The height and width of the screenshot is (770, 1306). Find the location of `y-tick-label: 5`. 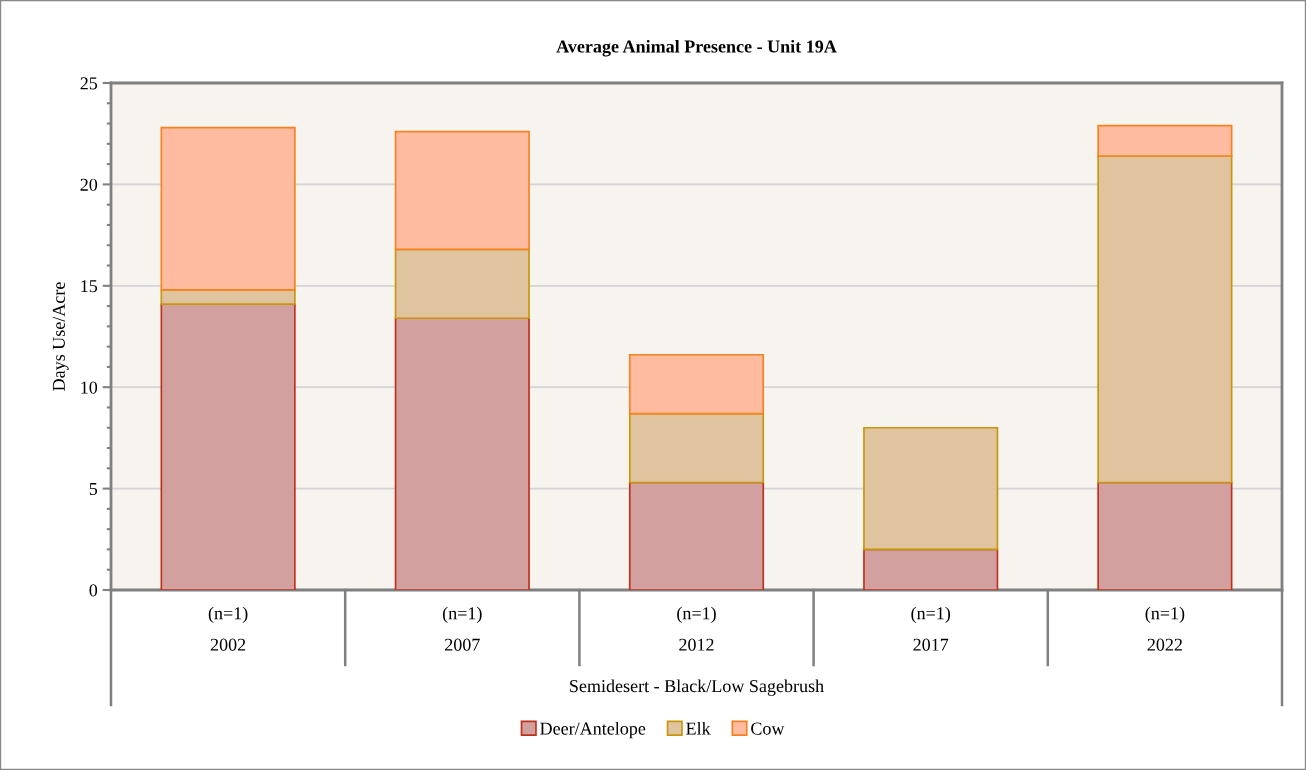

y-tick-label: 5 is located at coordinates (93, 489).